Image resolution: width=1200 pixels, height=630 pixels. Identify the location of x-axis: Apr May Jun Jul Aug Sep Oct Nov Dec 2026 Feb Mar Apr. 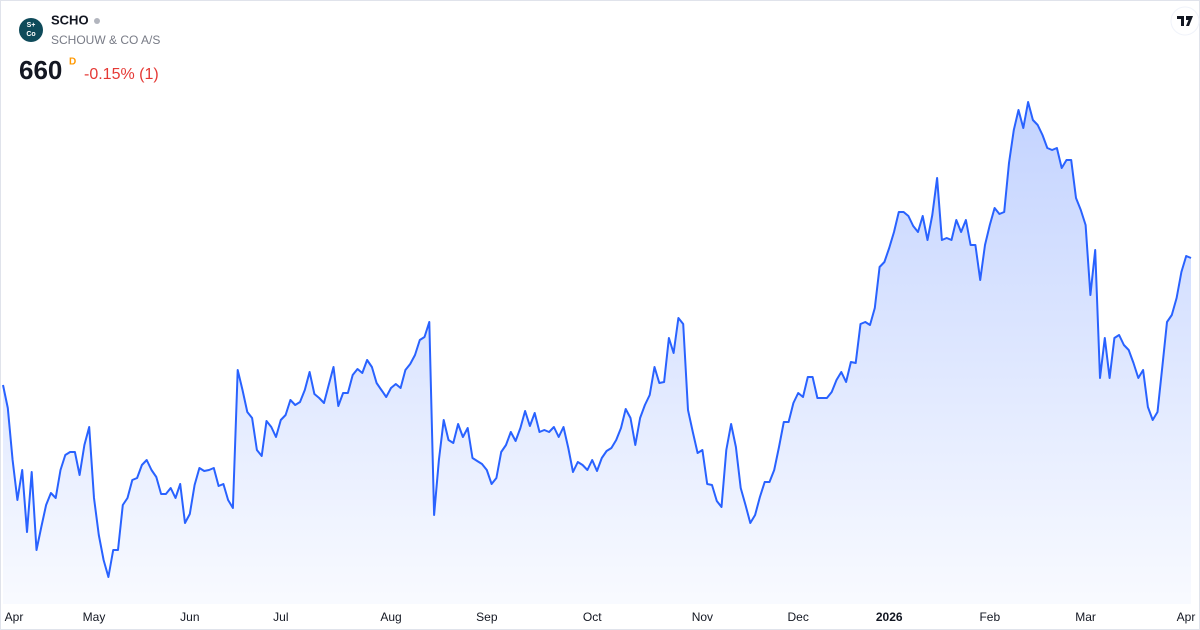
(600, 617).